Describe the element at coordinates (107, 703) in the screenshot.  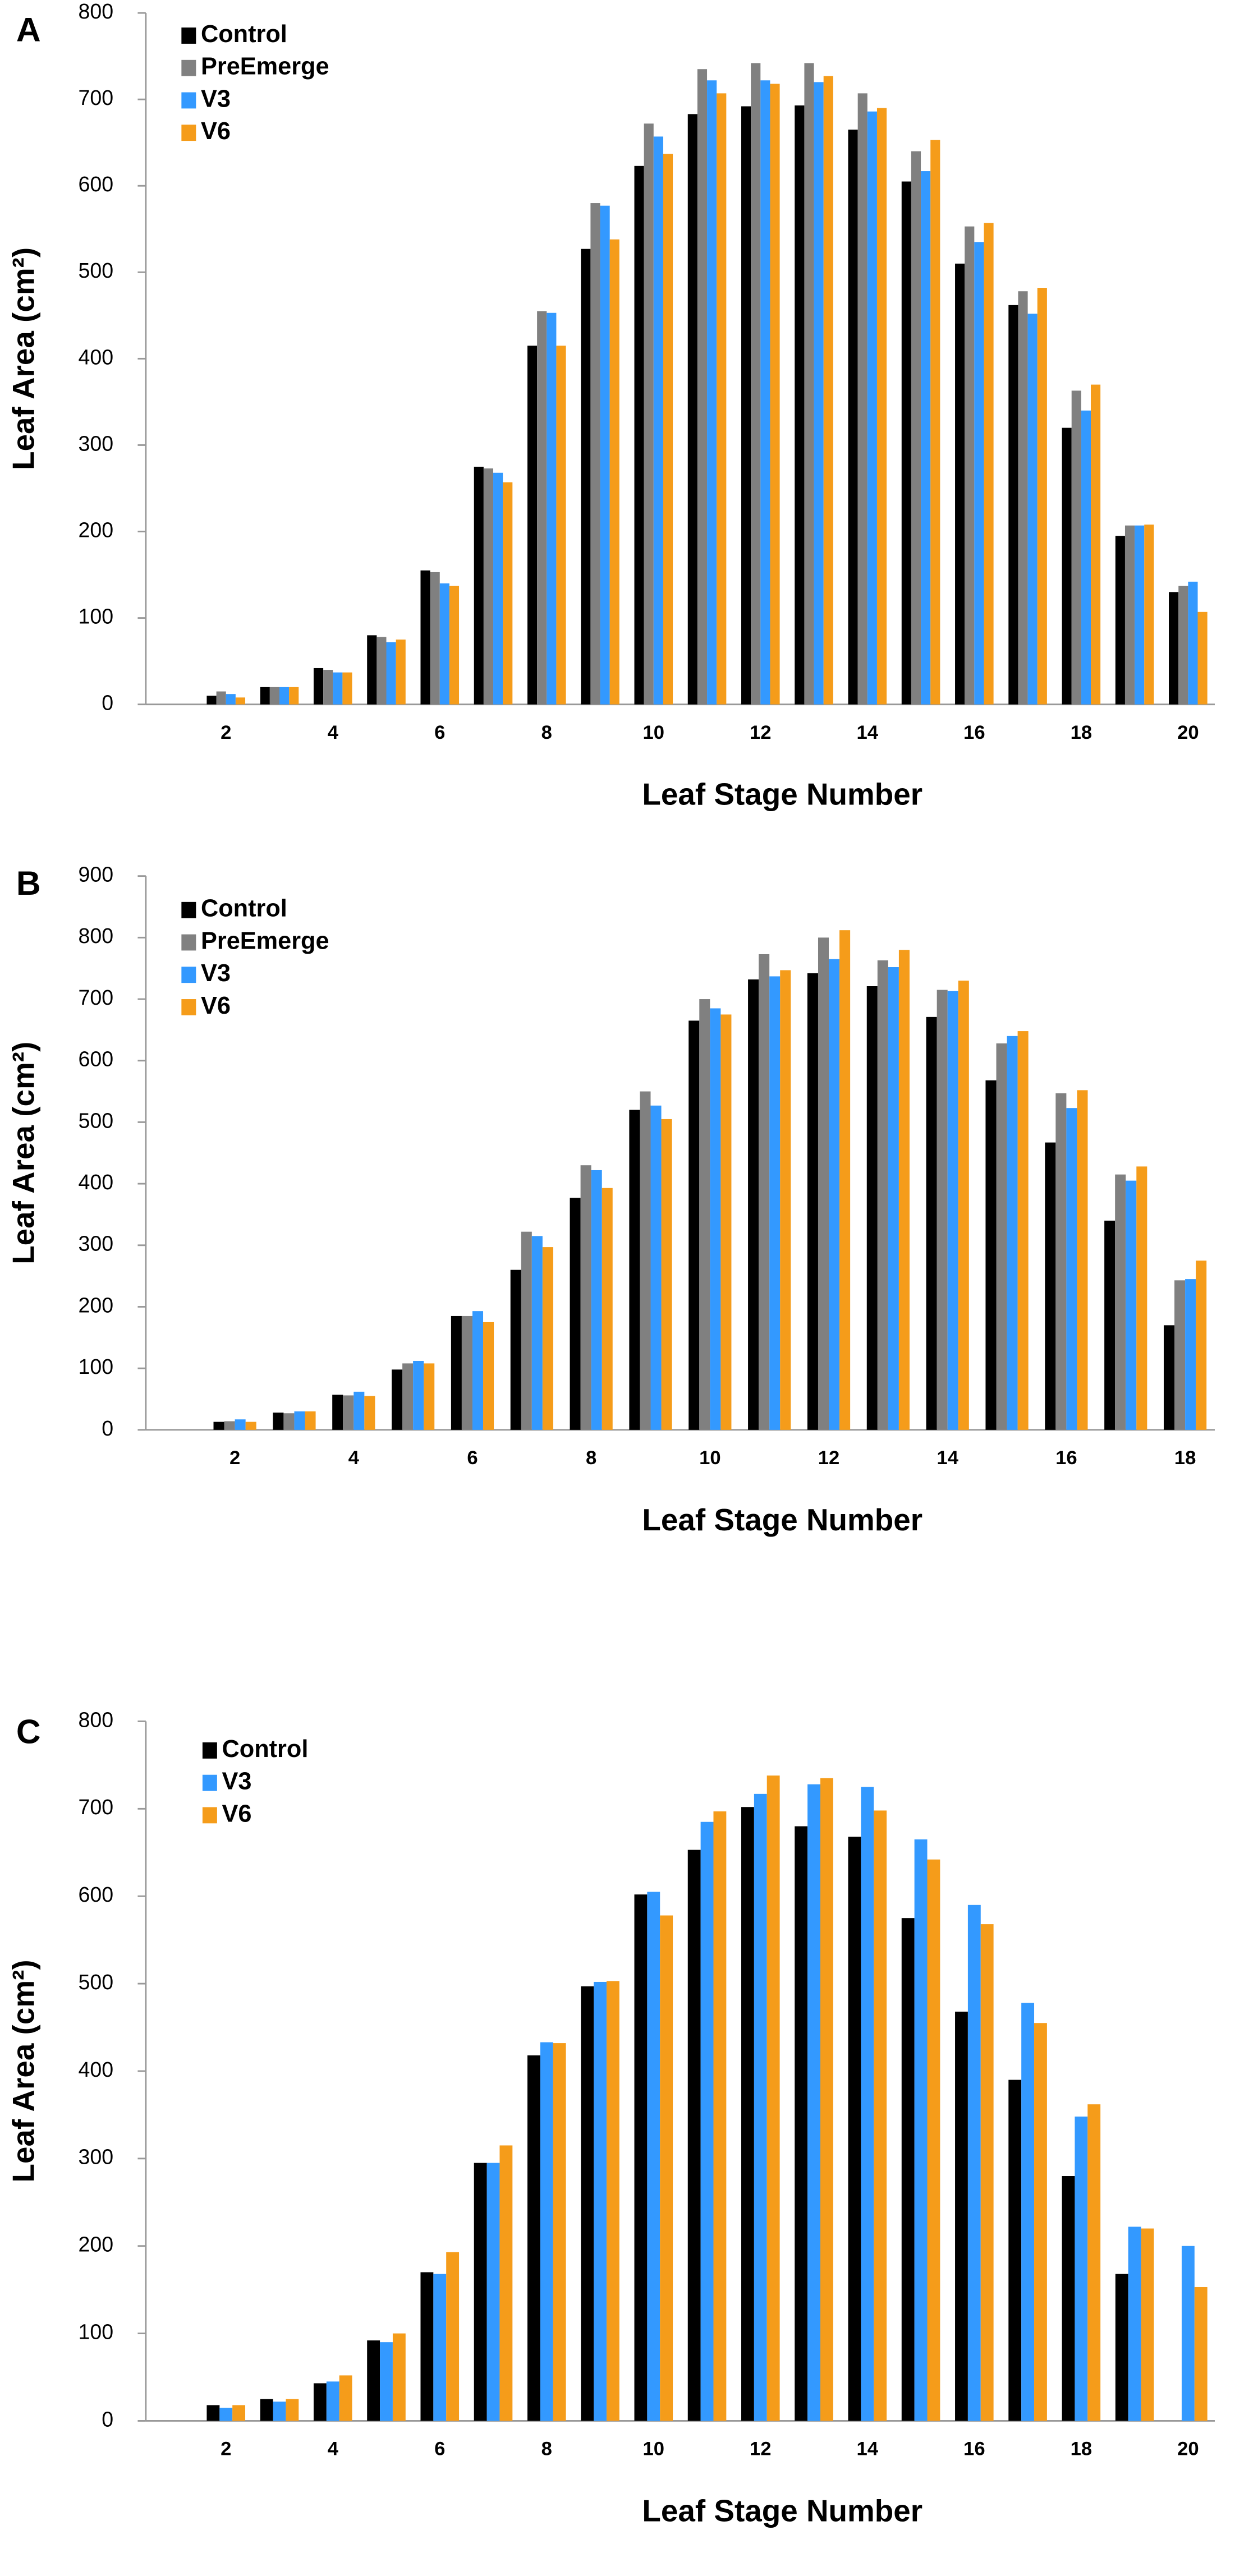
I see `y-tick-label: 0` at that location.